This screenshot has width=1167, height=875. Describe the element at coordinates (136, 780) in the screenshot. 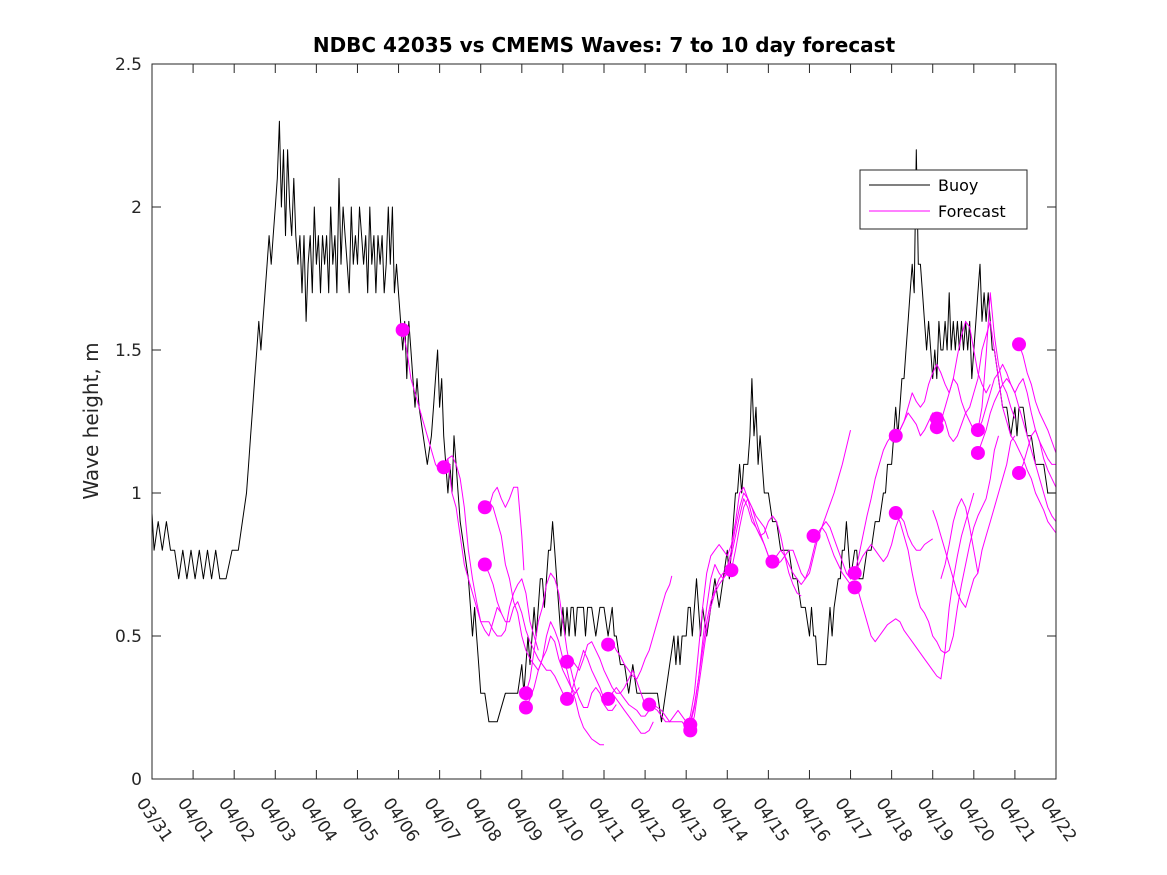

I see `y-tick-label: 0` at that location.